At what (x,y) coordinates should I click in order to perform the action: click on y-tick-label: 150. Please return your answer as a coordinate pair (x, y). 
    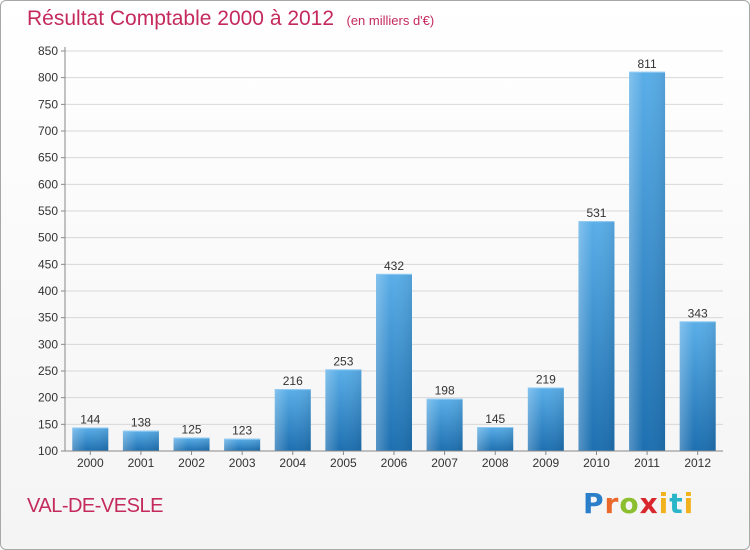
    Looking at the image, I should click on (48, 424).